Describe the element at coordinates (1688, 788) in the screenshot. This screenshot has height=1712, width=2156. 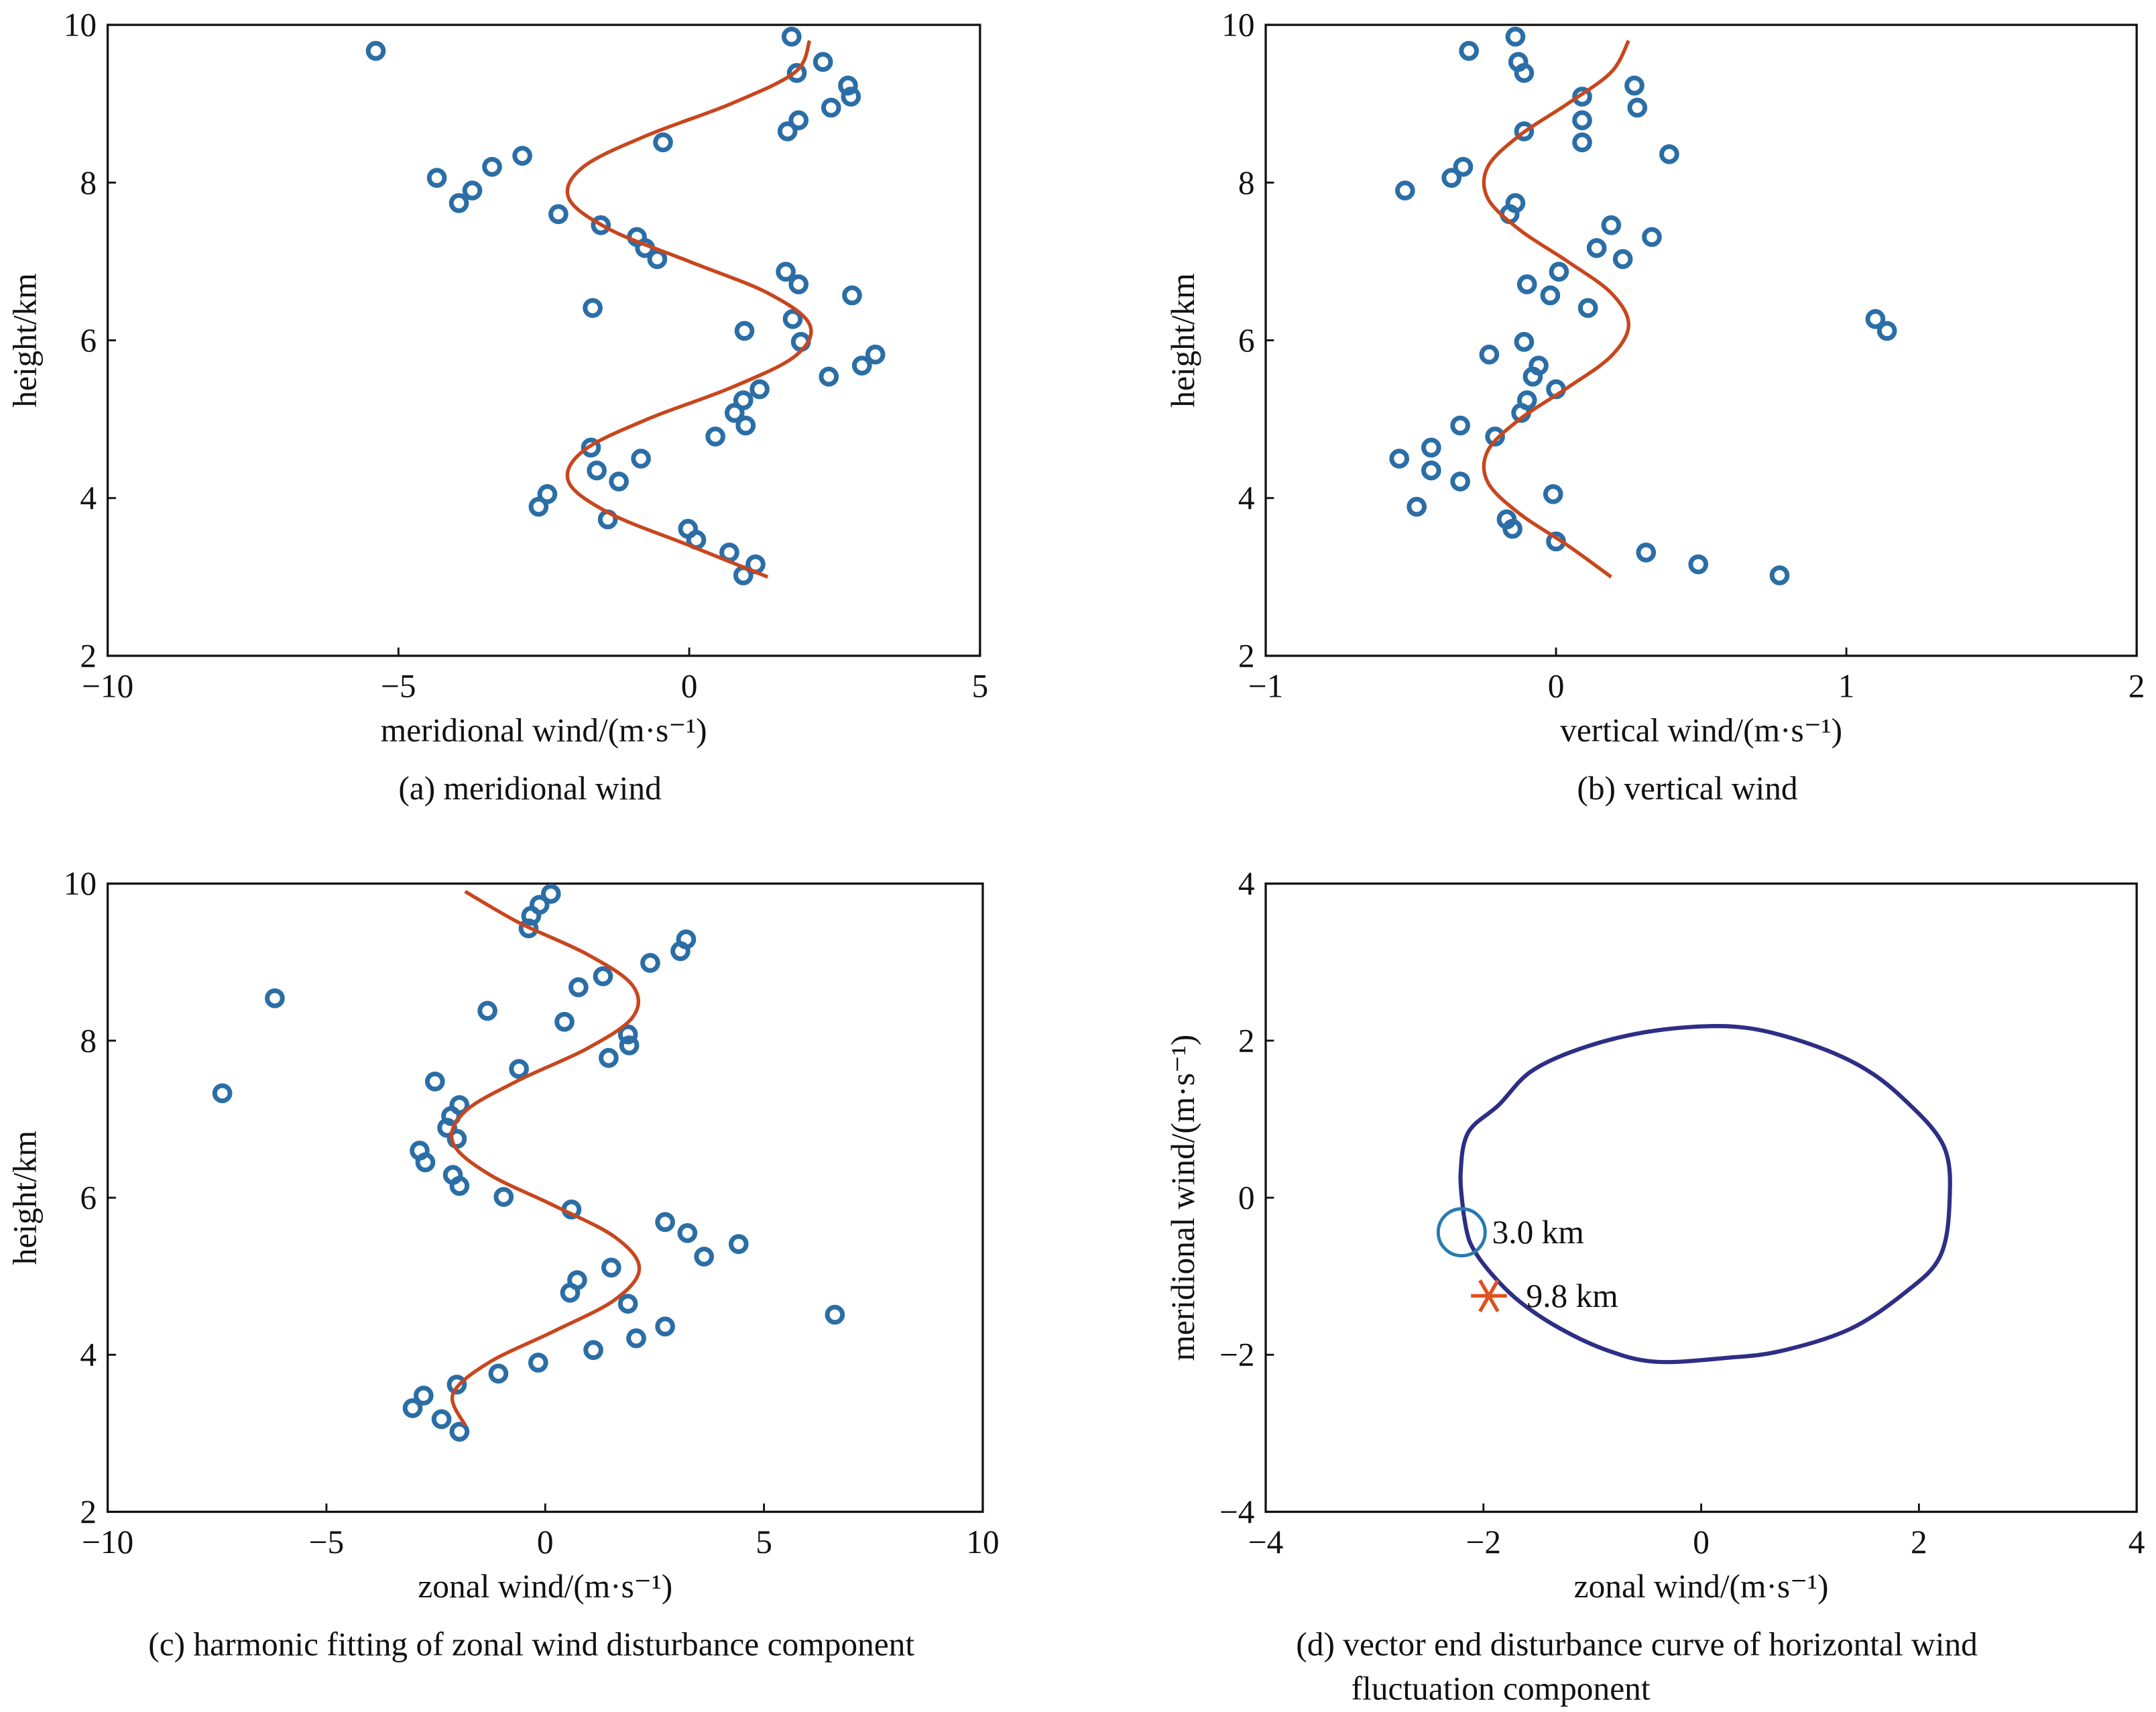
I see `subplot-caption: (b) vertical wind` at that location.